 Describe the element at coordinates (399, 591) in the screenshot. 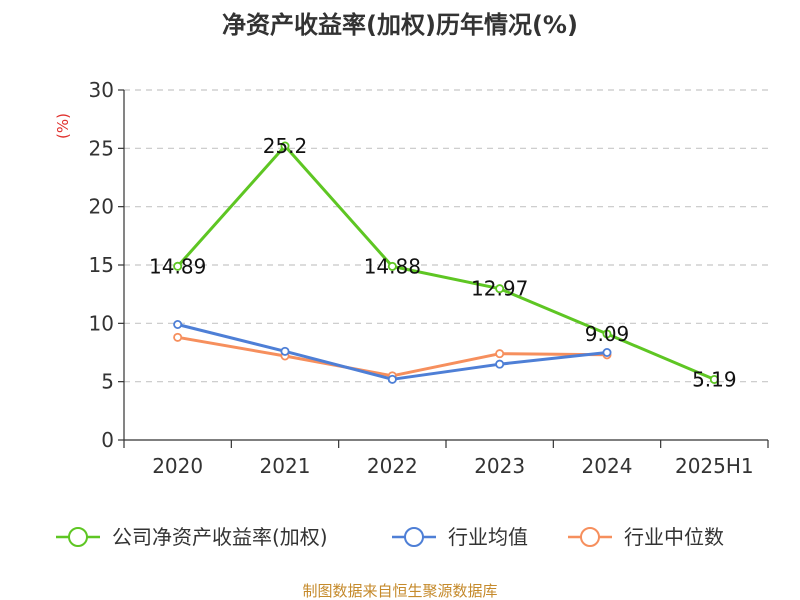

I see `source-note: 制图数据来自恒生聚源数据库` at that location.